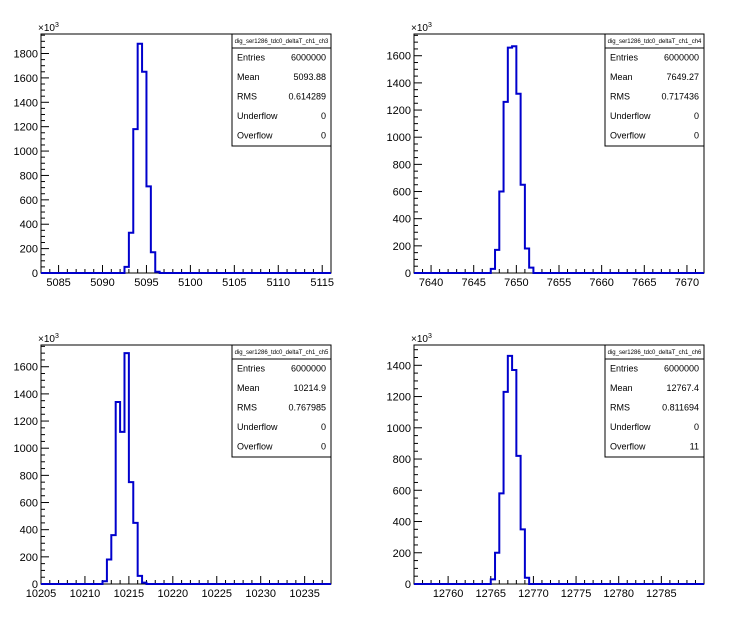 This screenshot has width=746, height=622. Describe the element at coordinates (234, 283) in the screenshot. I see `x-tick-label: 5105` at that location.